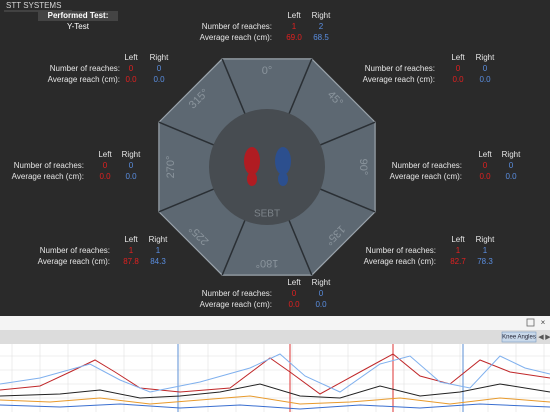  I want to click on left-avg: 82.7, so click(458, 261).